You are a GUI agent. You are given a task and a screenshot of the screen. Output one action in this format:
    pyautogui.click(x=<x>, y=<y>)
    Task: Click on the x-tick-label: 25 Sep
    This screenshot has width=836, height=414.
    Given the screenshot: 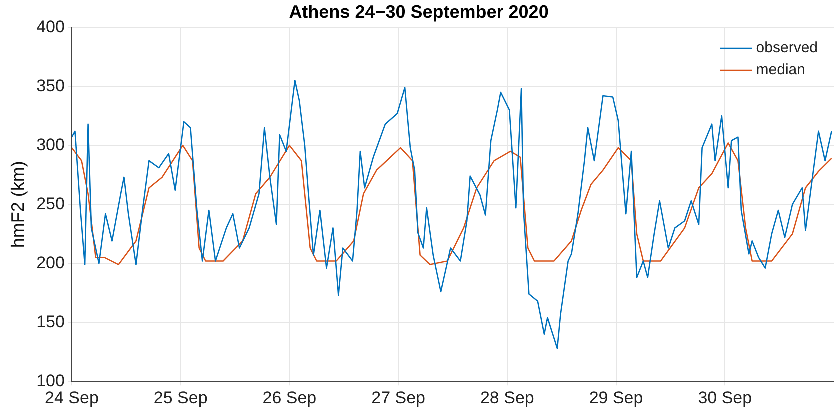 What is the action you would take?
    pyautogui.click(x=181, y=398)
    